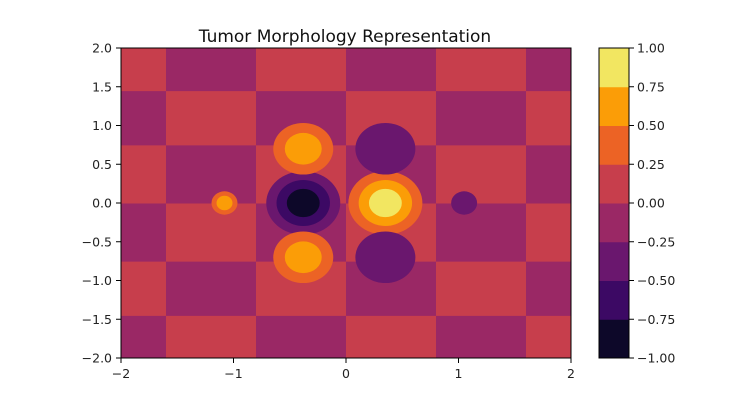 The height and width of the screenshot is (411, 750). I want to click on x-tick-label: 0, so click(346, 373).